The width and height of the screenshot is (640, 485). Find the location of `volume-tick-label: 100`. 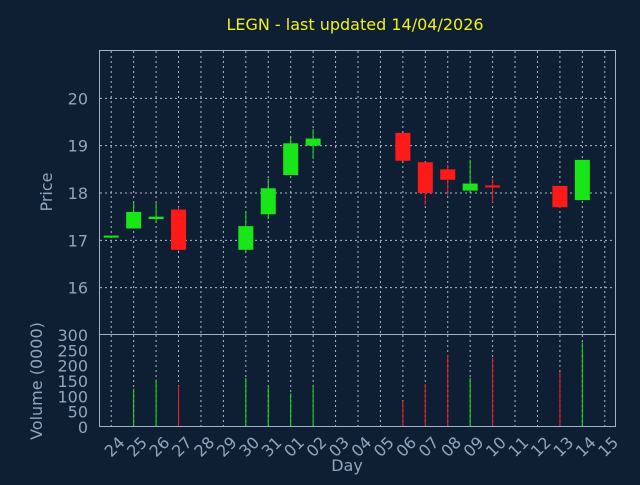

volume-tick-label: 100 is located at coordinates (72, 396).